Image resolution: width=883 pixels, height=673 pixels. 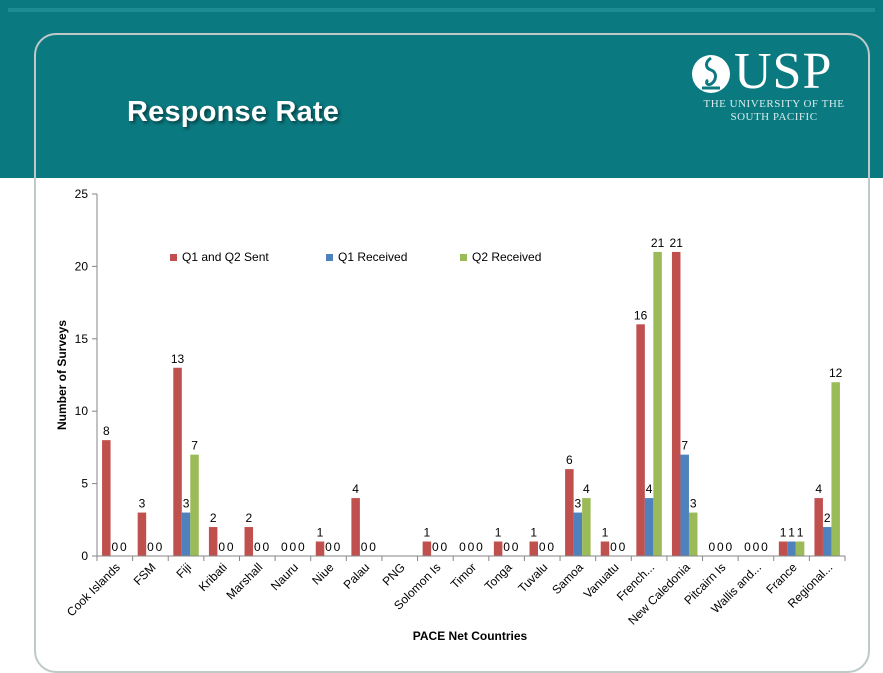 I want to click on y-tick-label: 25, so click(x=82, y=194).